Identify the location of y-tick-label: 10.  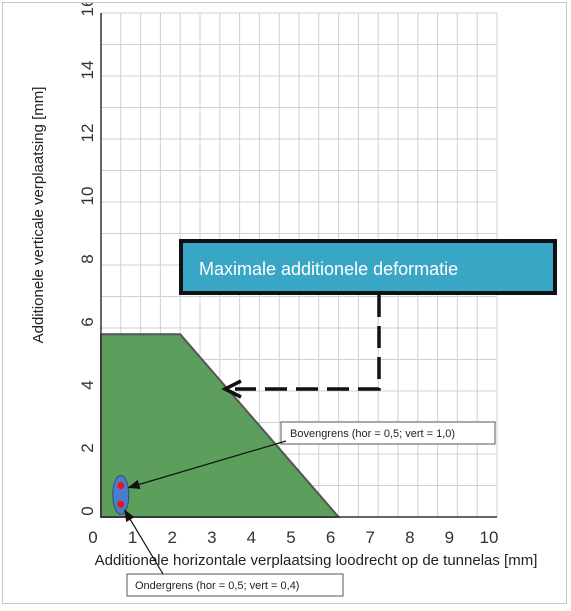
(87, 196).